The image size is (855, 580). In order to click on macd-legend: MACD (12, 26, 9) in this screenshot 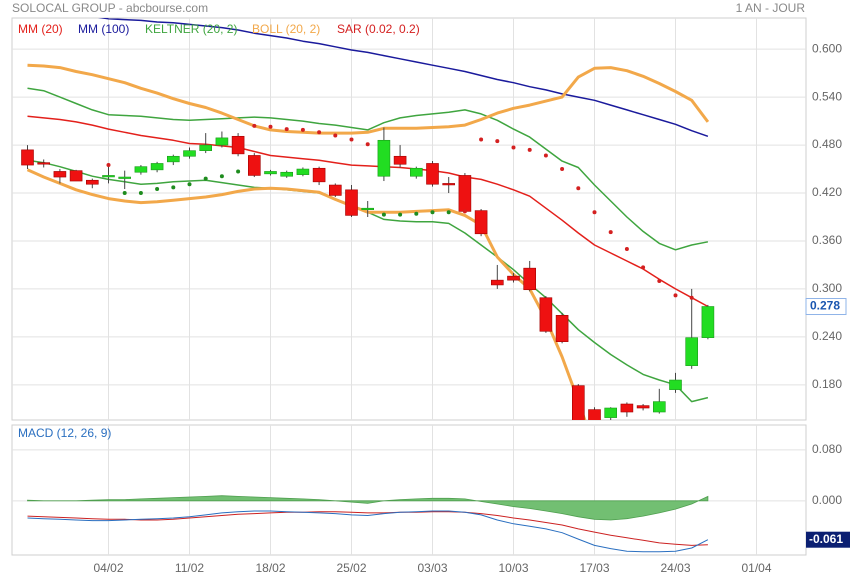, I will do `click(64, 433)`.